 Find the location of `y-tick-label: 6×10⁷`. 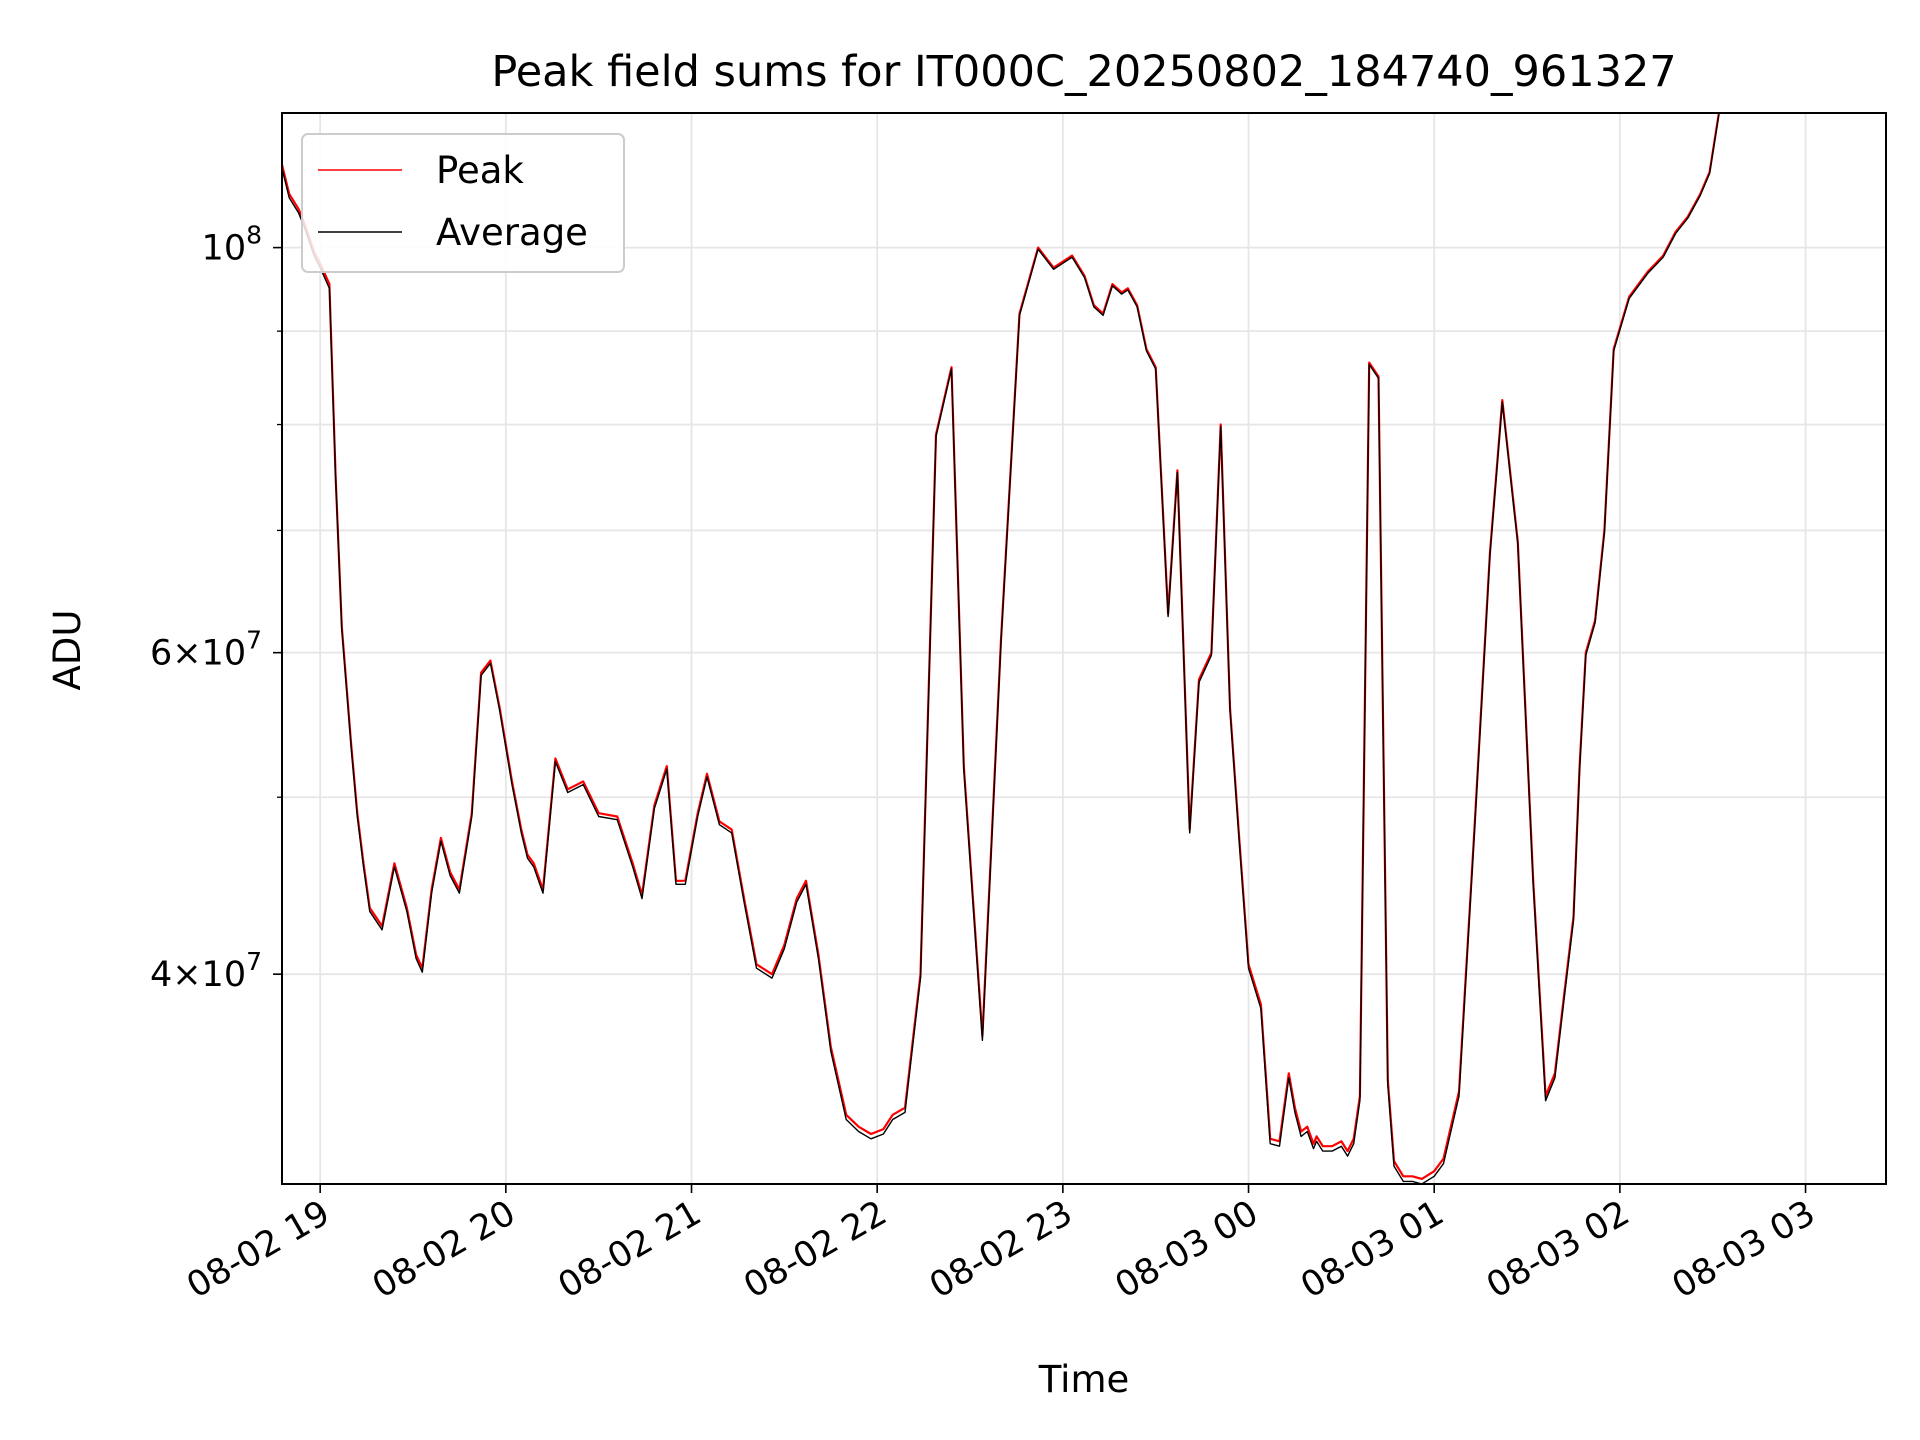

y-tick-label: 6×10⁷ is located at coordinates (206, 650).